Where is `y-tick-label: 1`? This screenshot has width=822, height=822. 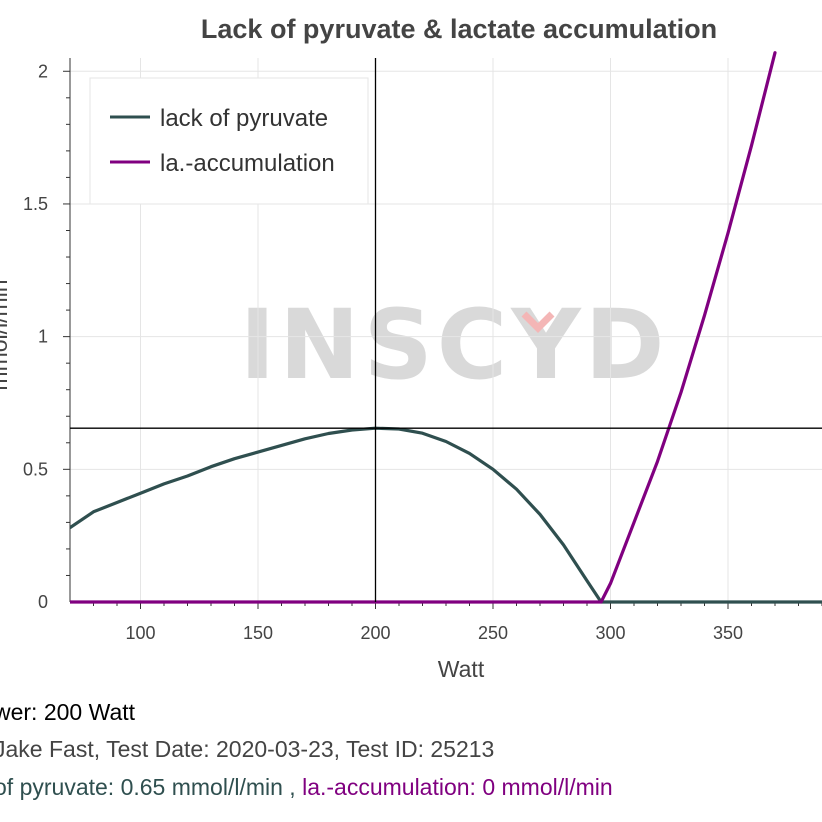 y-tick-label: 1 is located at coordinates (43, 337).